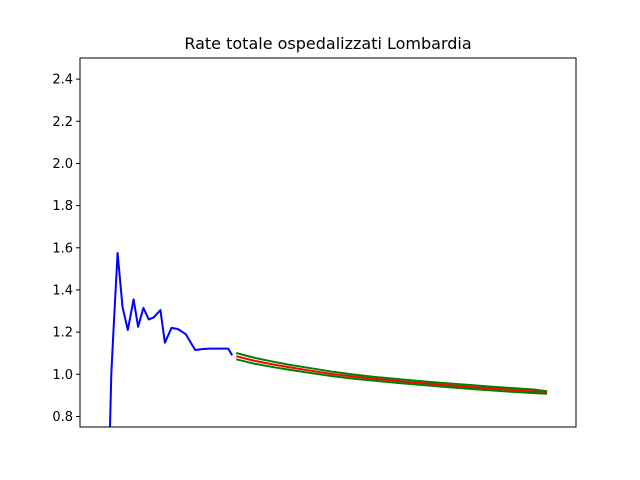 This screenshot has height=480, width=640. I want to click on chart-title: Rate totale ospedalizzati Lombardia, so click(327, 43).